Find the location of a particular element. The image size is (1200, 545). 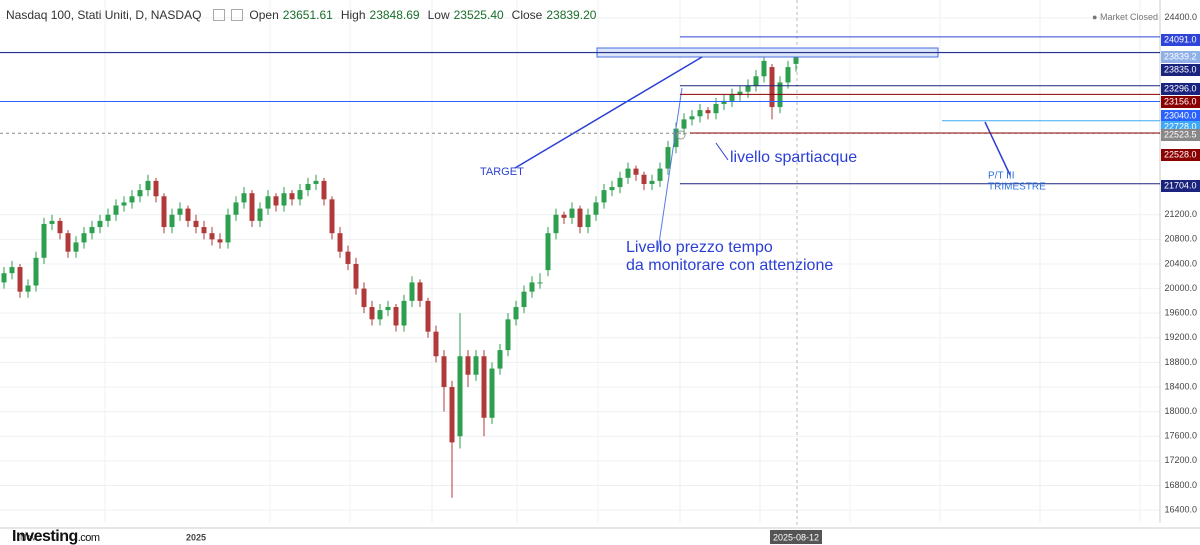

x-tick-label: 2025-08-12 is located at coordinates (796, 537).